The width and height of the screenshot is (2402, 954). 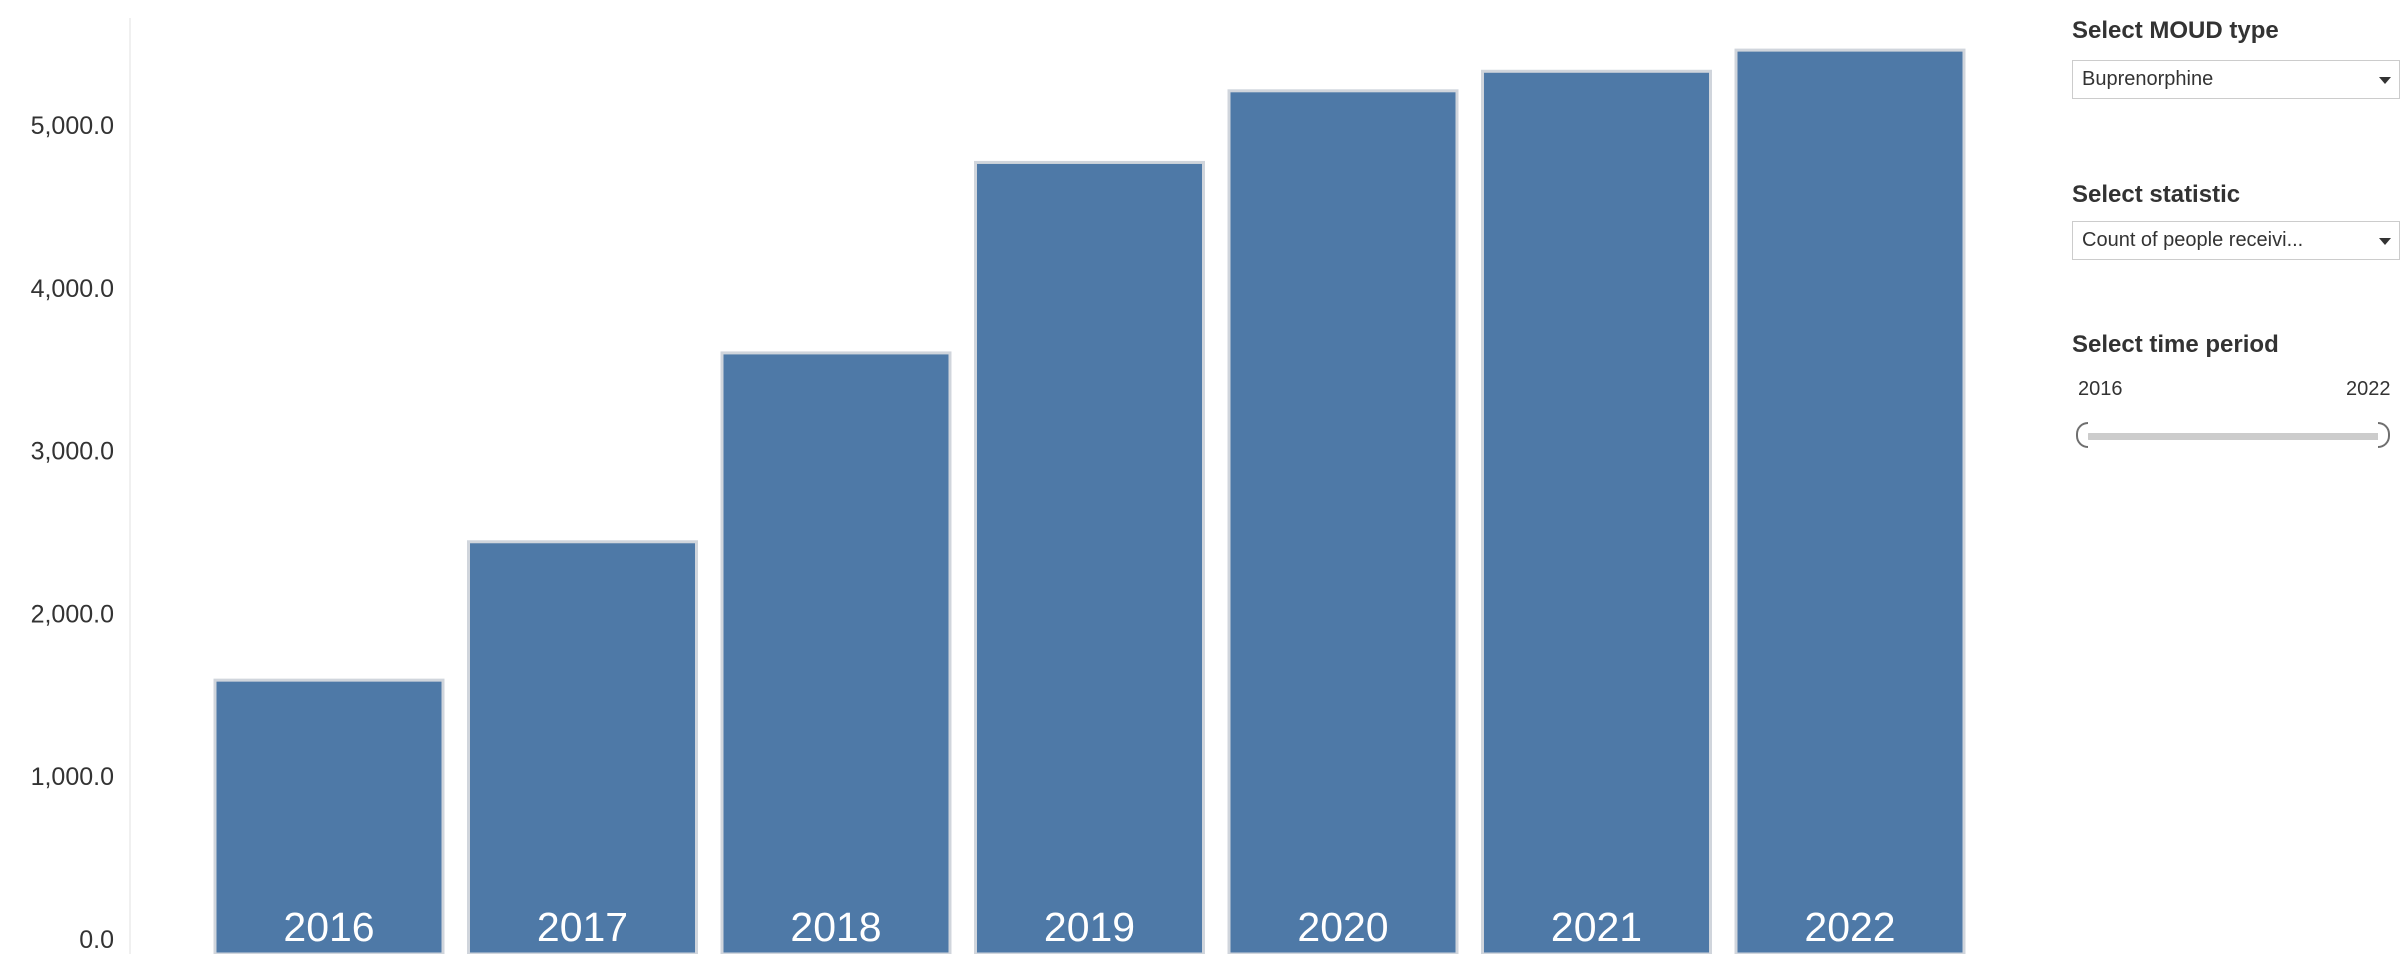 I want to click on y-tick-label: 2,000.0, so click(x=72, y=614).